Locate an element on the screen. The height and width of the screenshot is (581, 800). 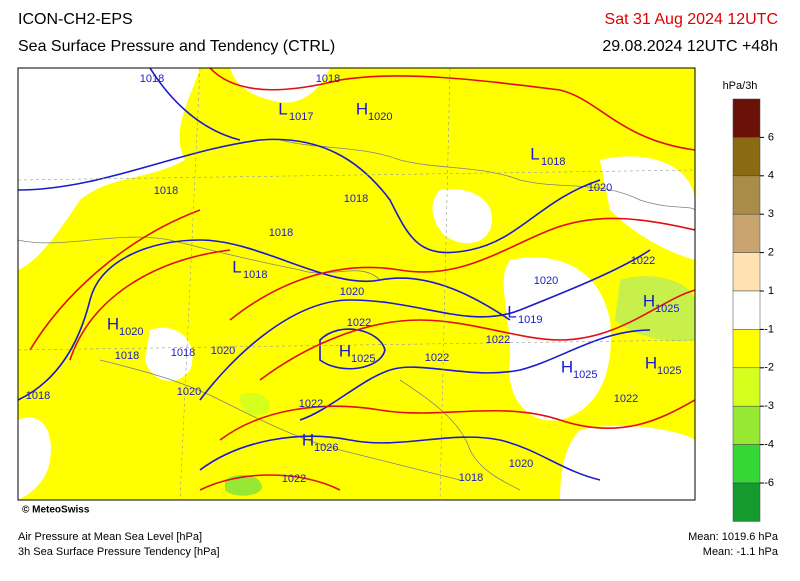
title: Sea Surface Pressure and Tendency (CTRL) is located at coordinates (176, 46).